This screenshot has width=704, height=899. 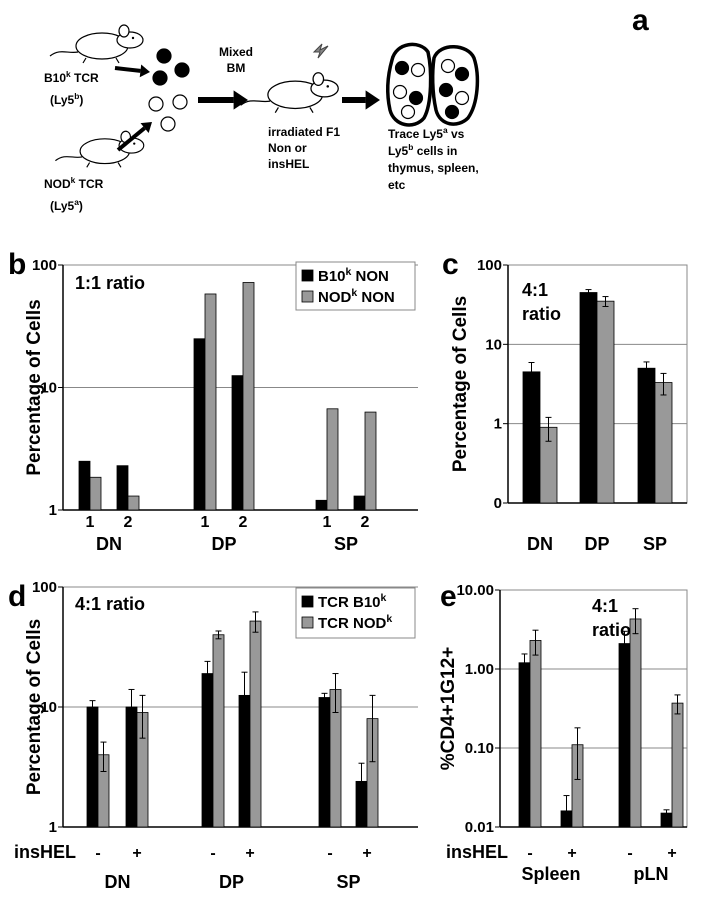 I want to click on legend-label: NODk NON, so click(x=356, y=296).